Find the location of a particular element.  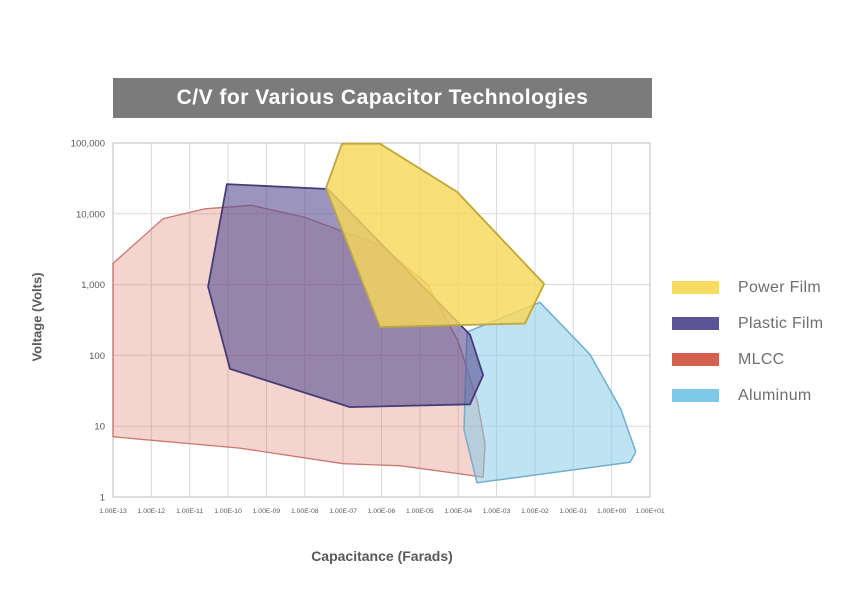

legend-item-power-film: Power Film is located at coordinates (747, 287).